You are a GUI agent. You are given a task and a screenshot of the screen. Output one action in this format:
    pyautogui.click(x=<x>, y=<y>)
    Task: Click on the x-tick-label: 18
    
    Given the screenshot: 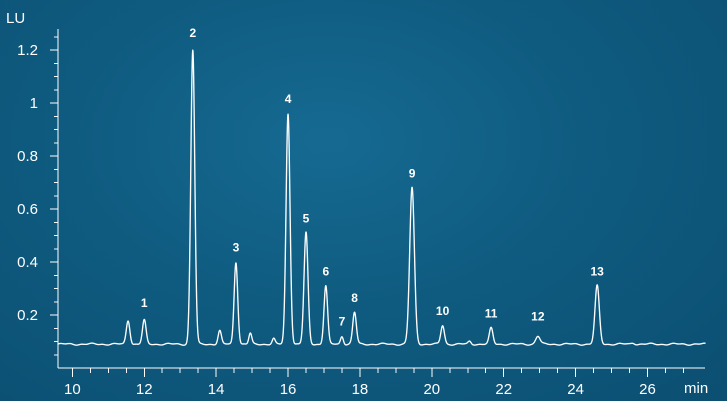 What is the action you would take?
    pyautogui.click(x=360, y=389)
    